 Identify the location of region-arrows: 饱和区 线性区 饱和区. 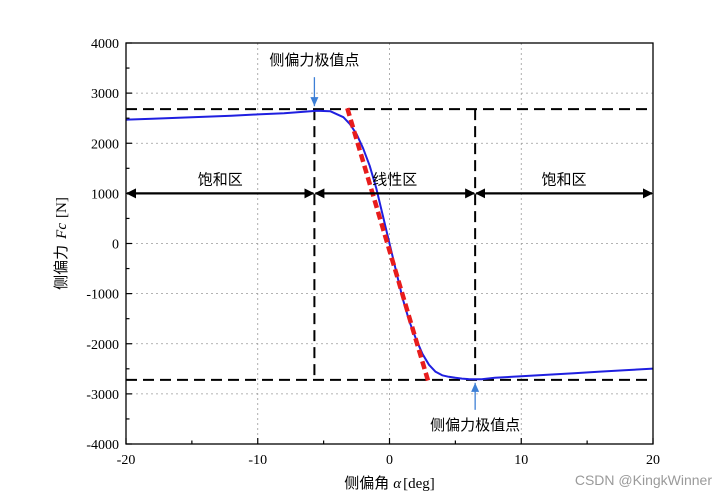
(389, 184).